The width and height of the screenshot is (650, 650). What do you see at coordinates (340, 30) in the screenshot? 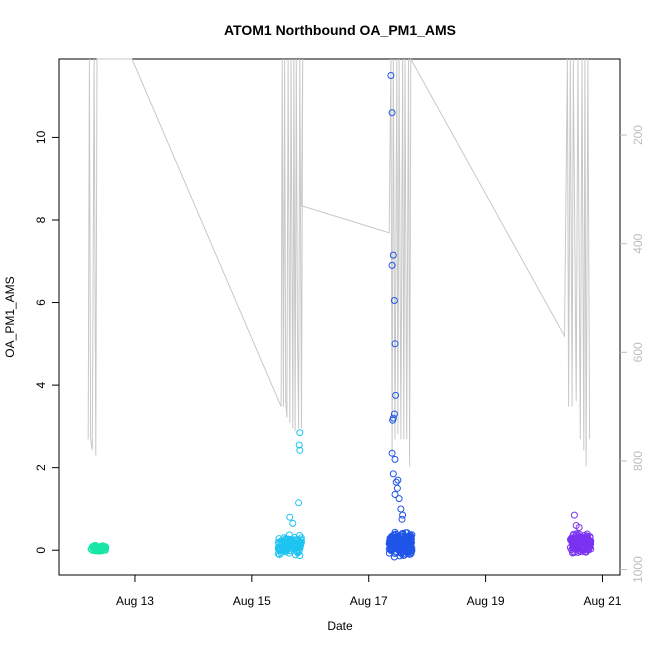
I see `chart-title: ATOM1 Northbound OA_PM1_AMS` at bounding box center [340, 30].